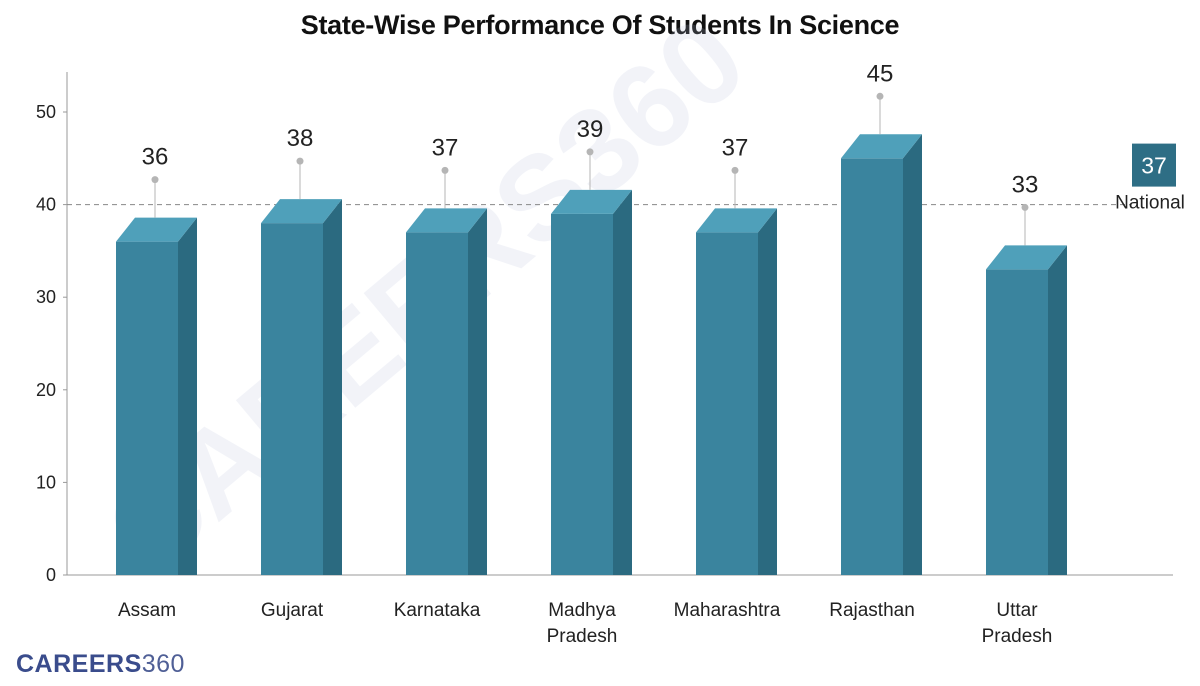 Image resolution: width=1200 pixels, height=686 pixels. What do you see at coordinates (79, 664) in the screenshot?
I see `brand-bold: CAREERS` at bounding box center [79, 664].